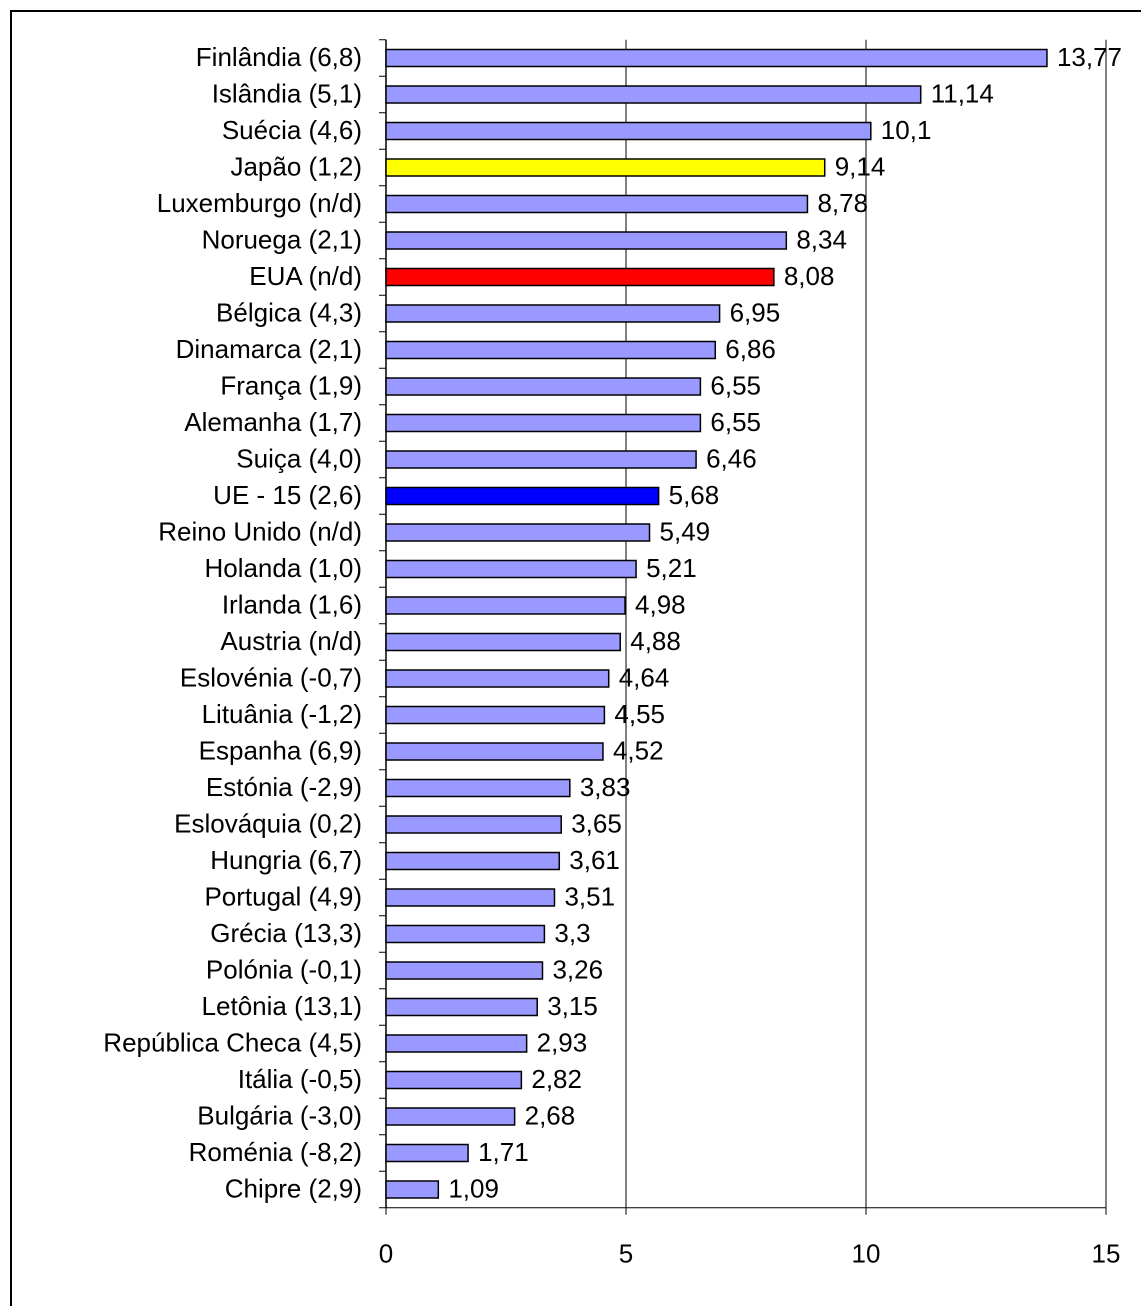 Image resolution: width=1141 pixels, height=1306 pixels. Describe the element at coordinates (289, 312) in the screenshot. I see `y-tick-label: Bélgica (4,3)` at that location.